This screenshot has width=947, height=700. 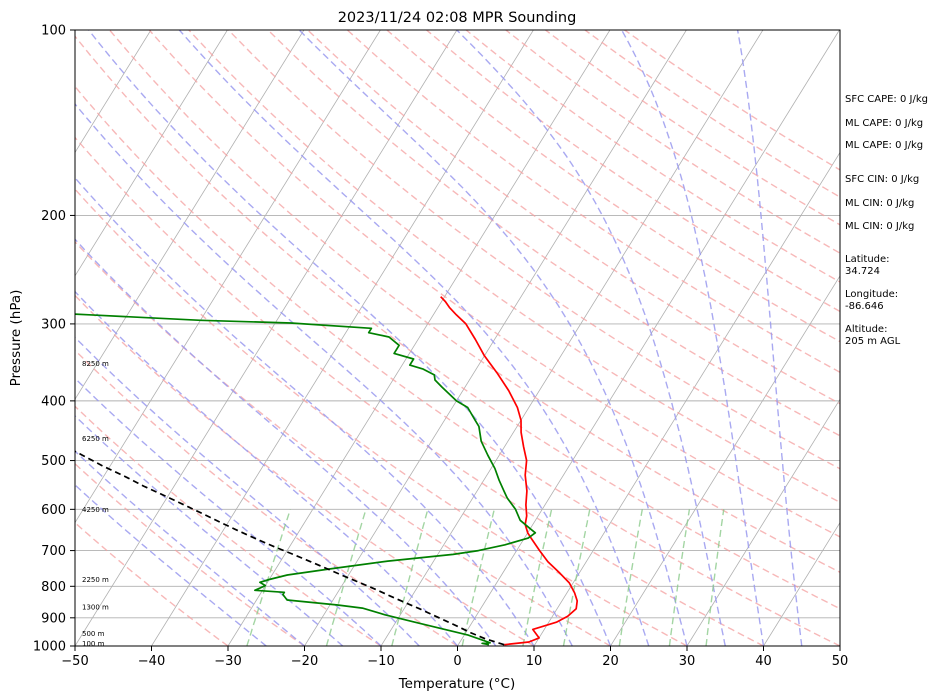 I want to click on dry-adiabat, so click(x=152, y=583).